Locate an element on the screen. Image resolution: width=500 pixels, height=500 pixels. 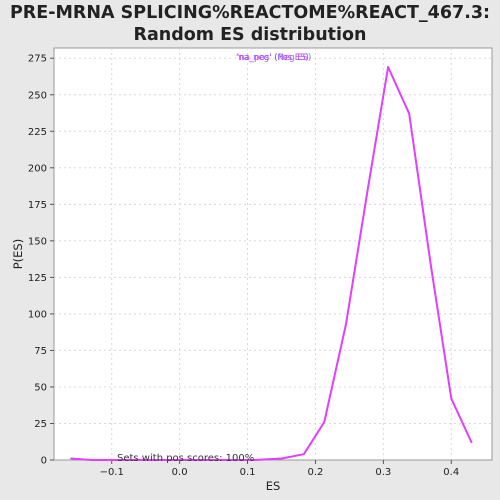
x-tick-label: 0.4 is located at coordinates (451, 472).